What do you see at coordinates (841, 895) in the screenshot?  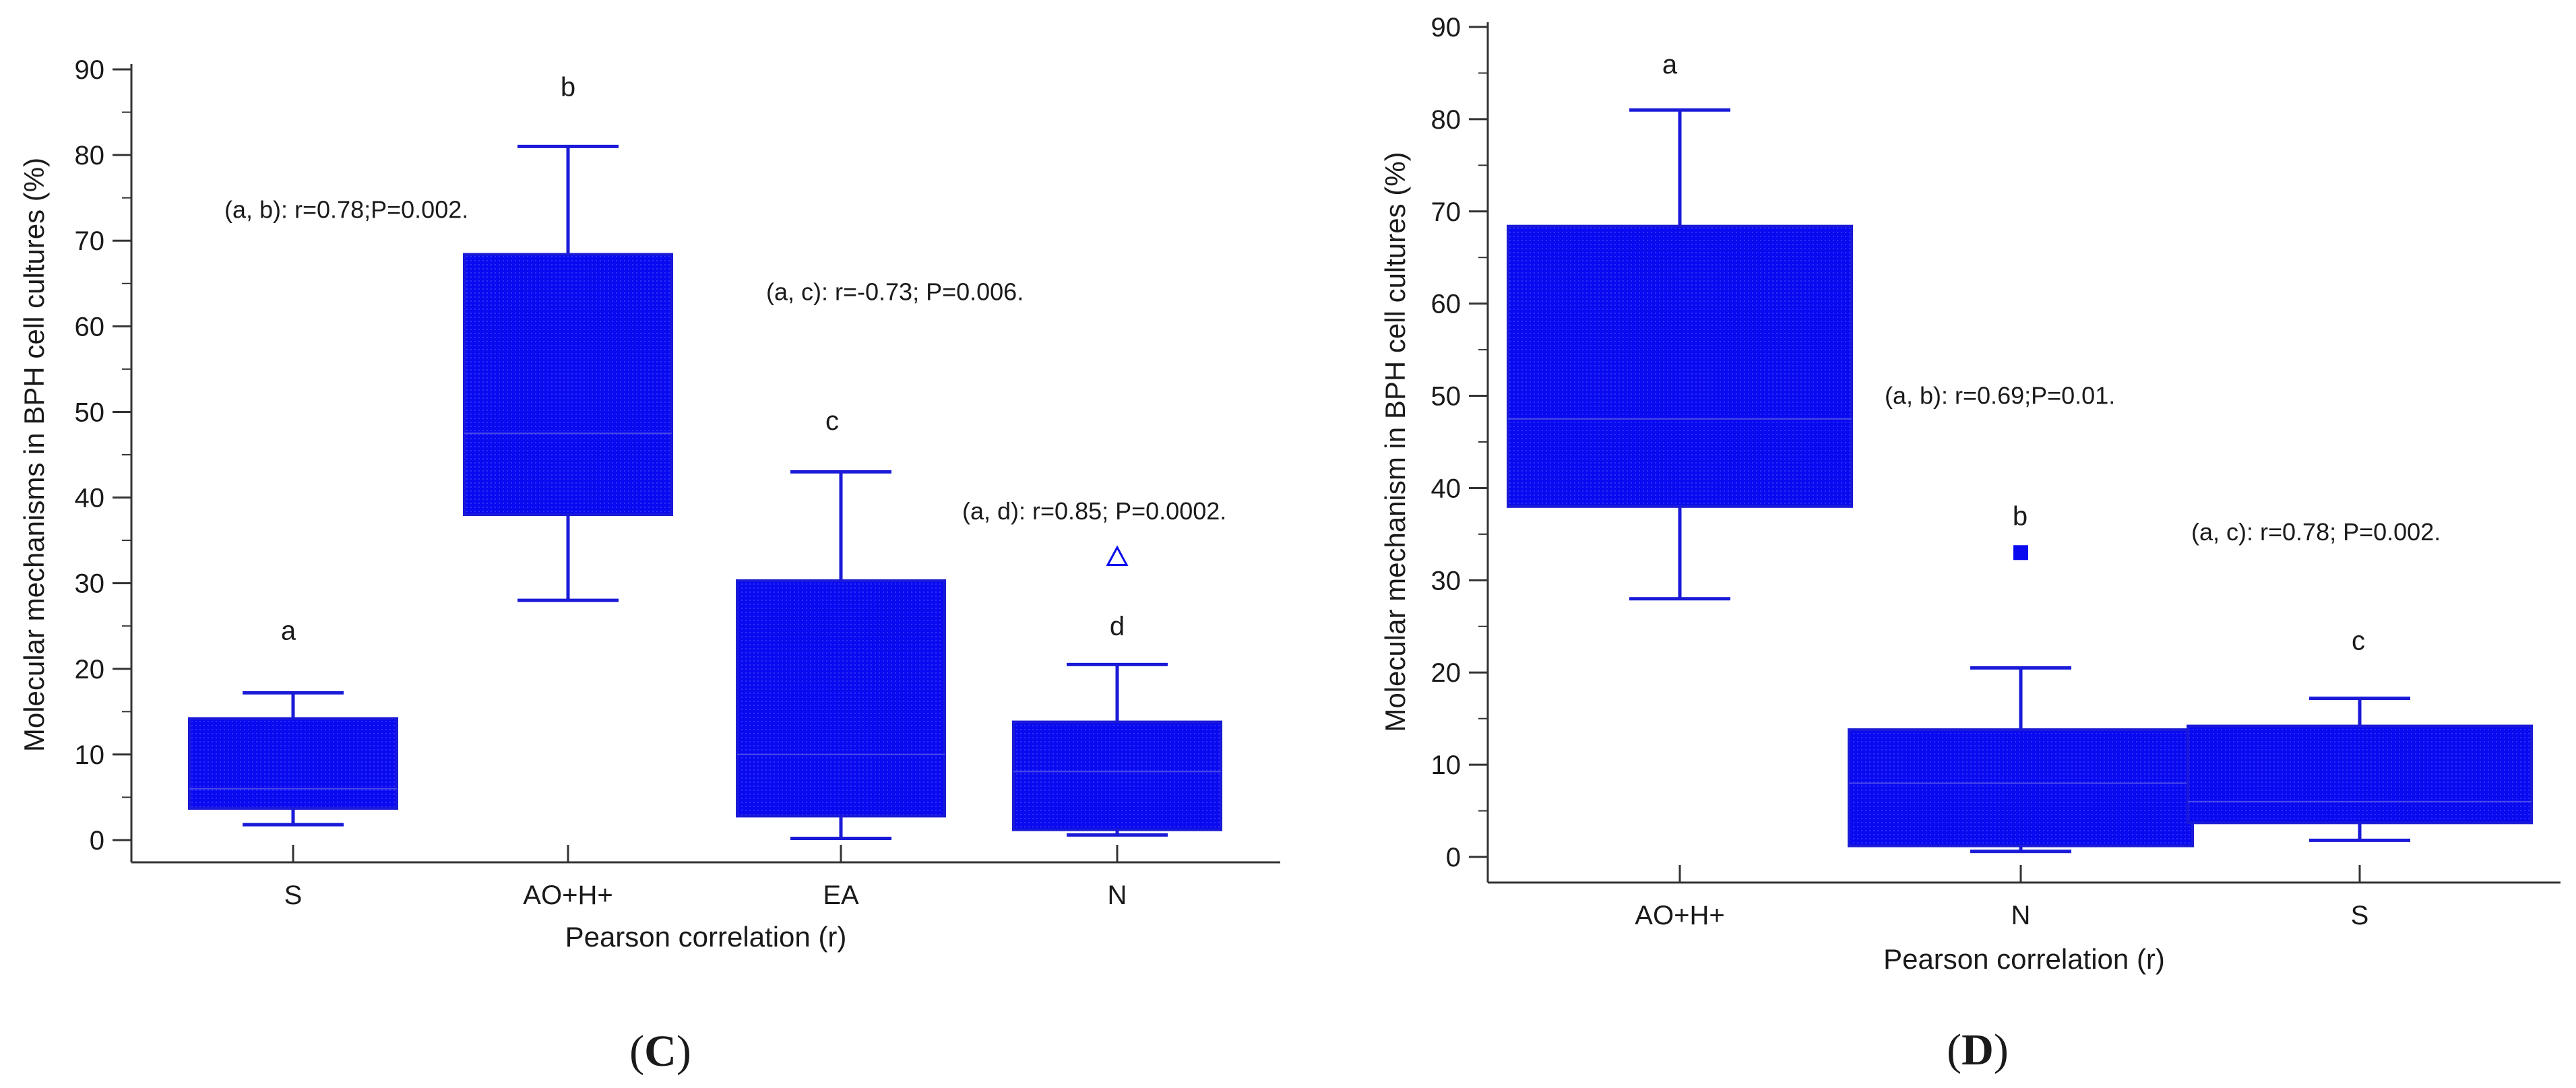 I see `x-tick-label: EA` at bounding box center [841, 895].